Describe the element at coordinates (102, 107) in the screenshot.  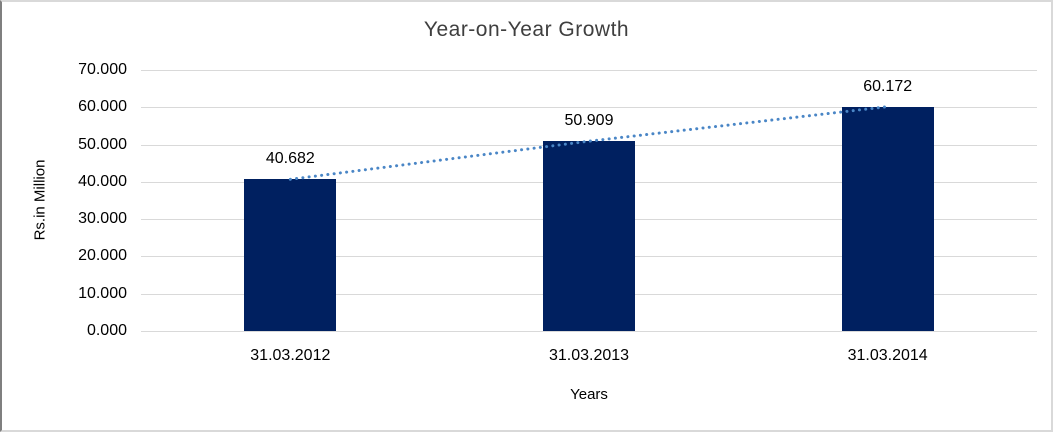
I see `y-tick-label: 60.000` at that location.